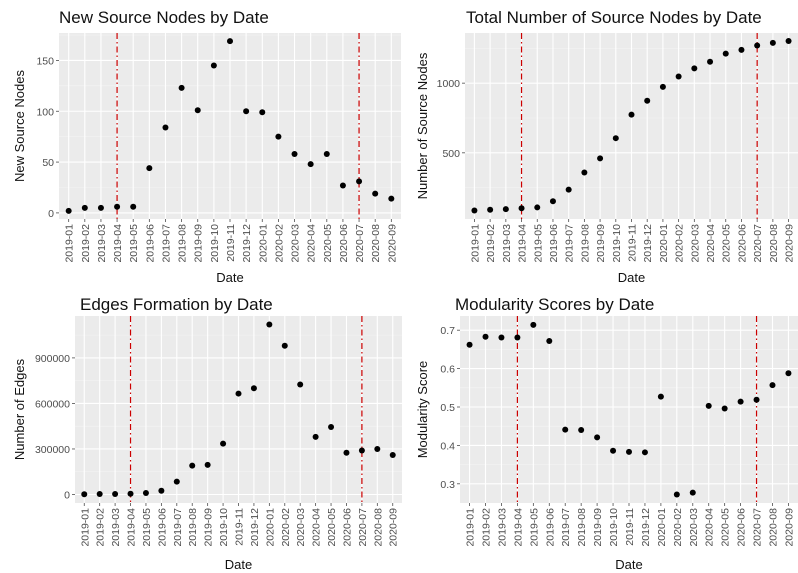 This screenshot has width=798, height=573. I want to click on x-tick-label: 2020-09, so click(789, 527).